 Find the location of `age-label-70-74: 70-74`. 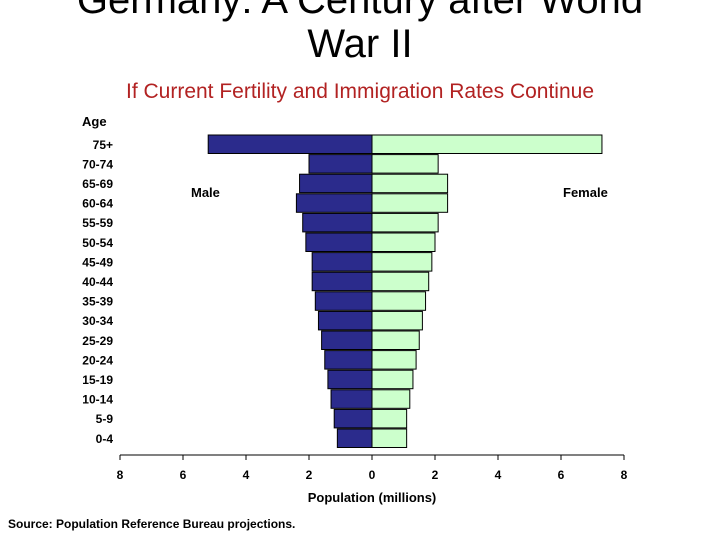

age-label-70-74: 70-74 is located at coordinates (97, 164).